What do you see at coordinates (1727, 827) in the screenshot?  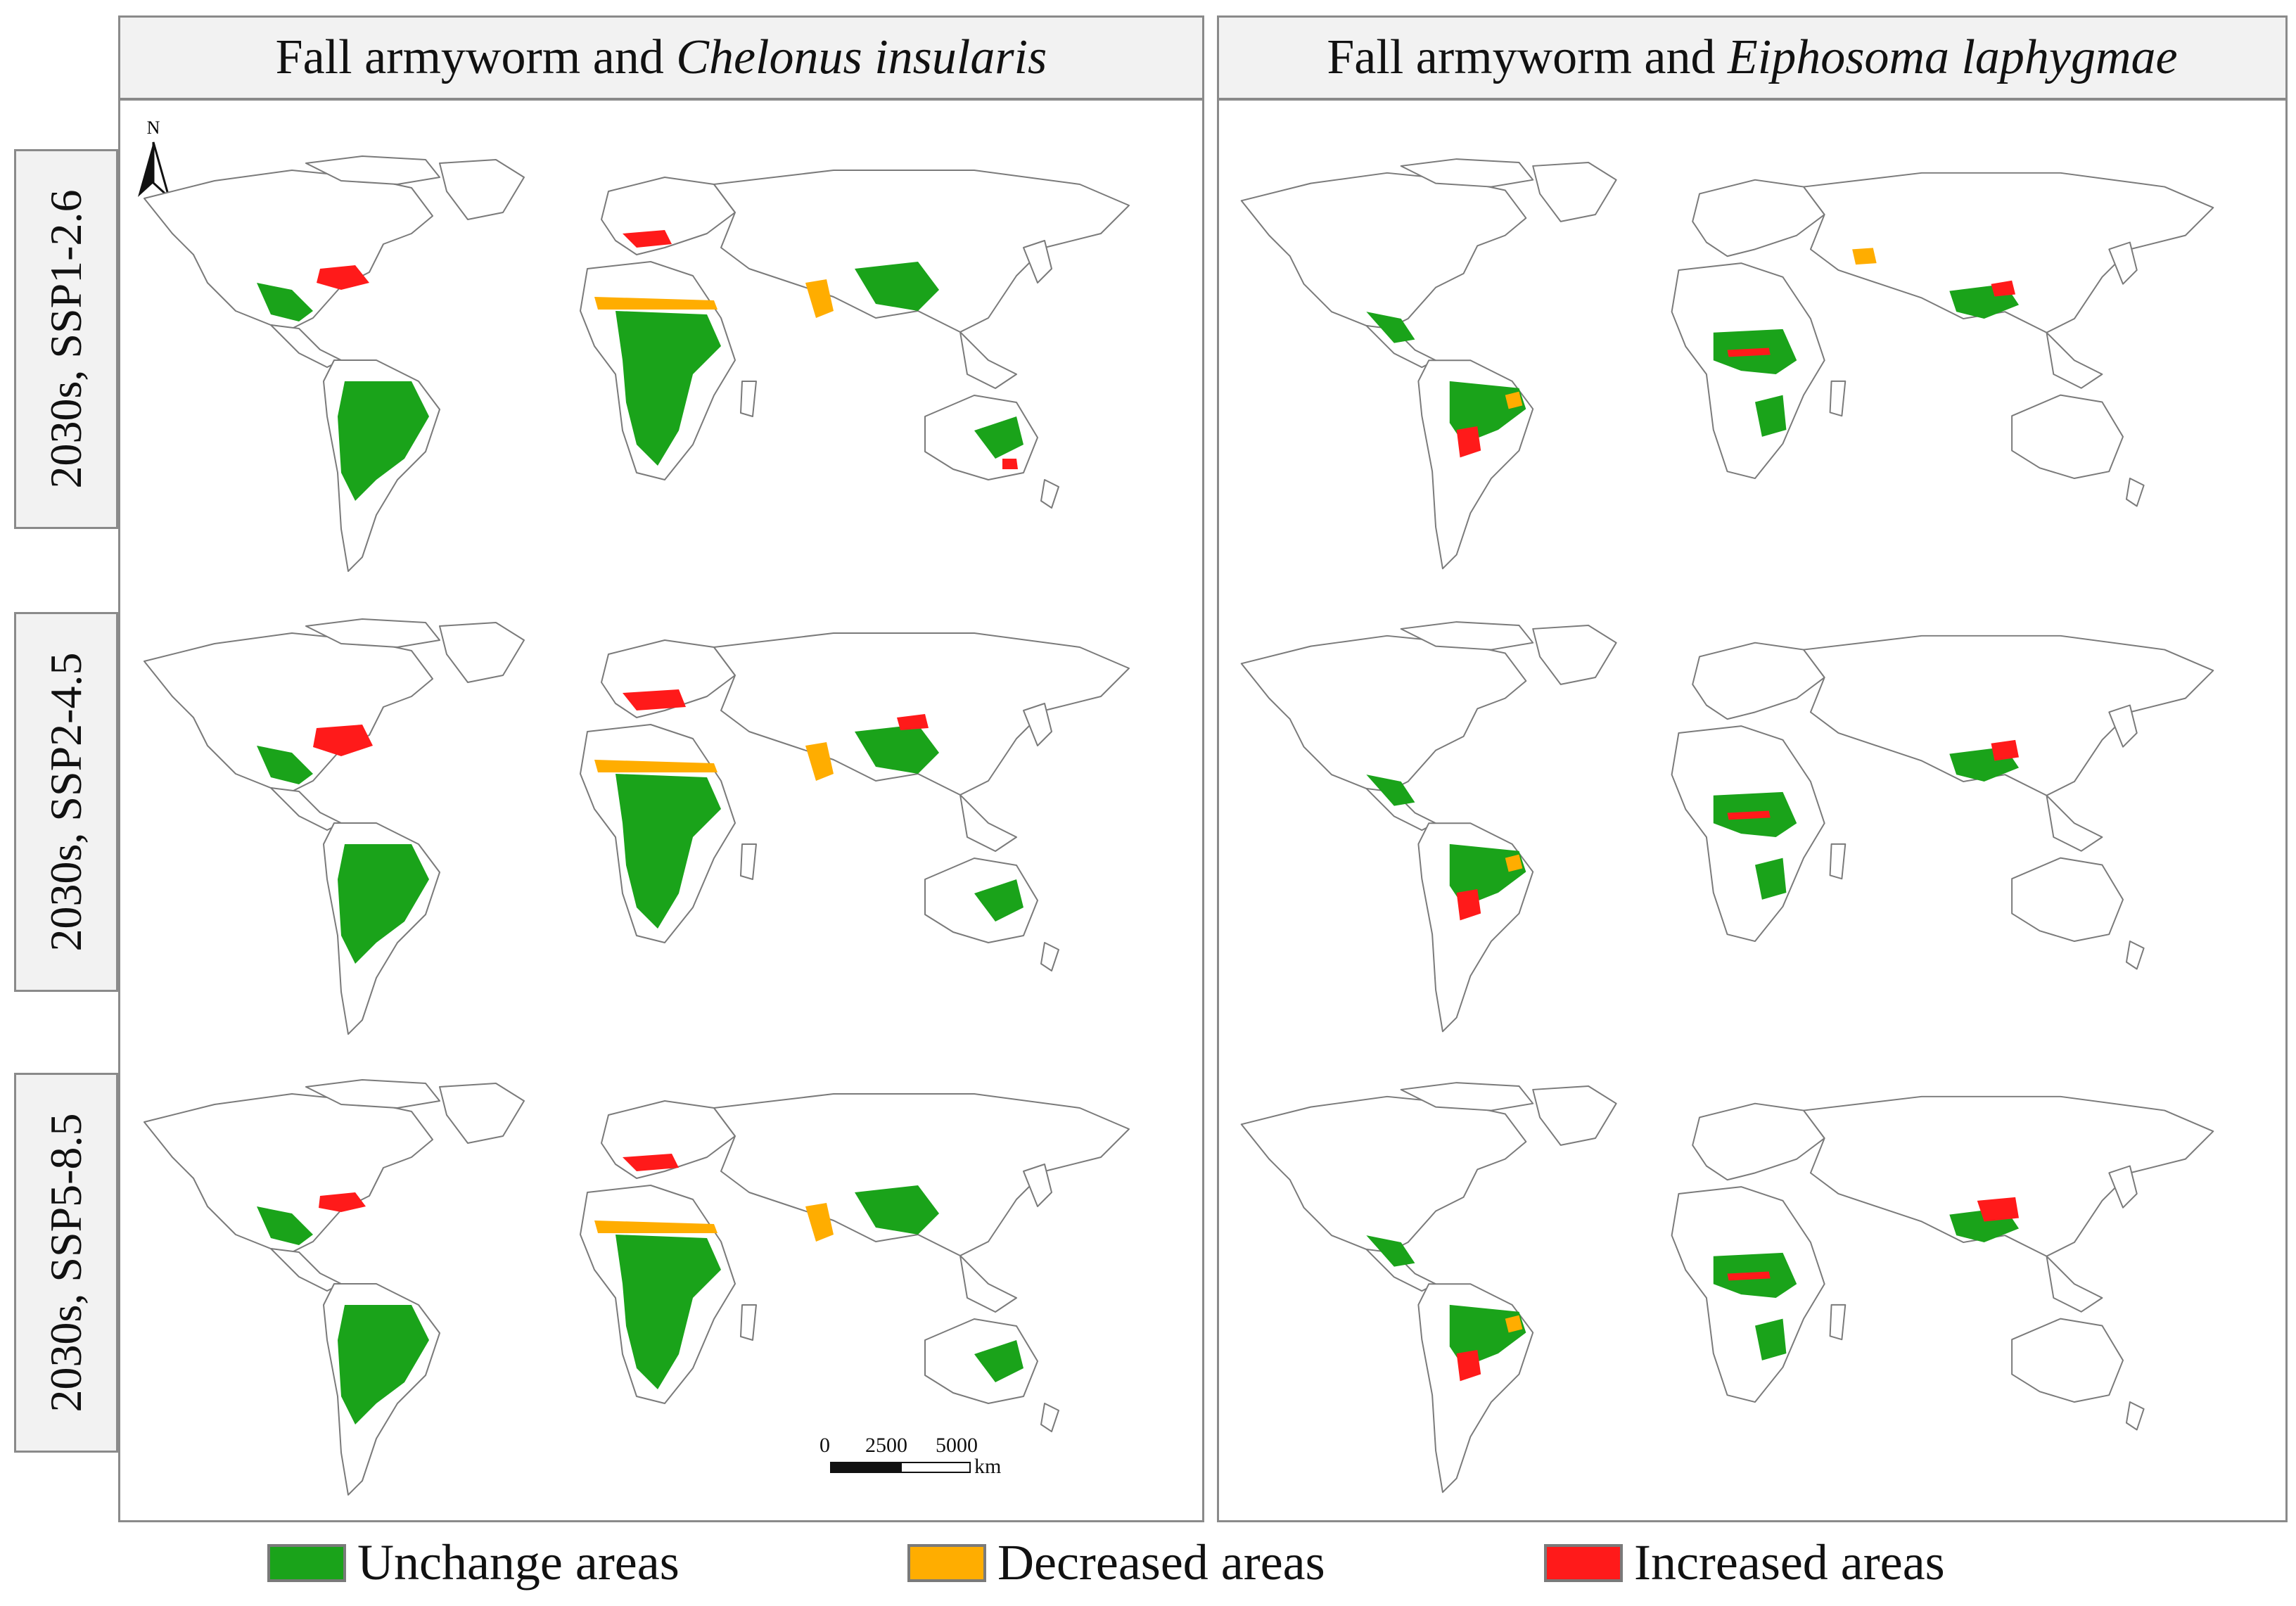 I see `map-eiphosoma-ssp245` at bounding box center [1727, 827].